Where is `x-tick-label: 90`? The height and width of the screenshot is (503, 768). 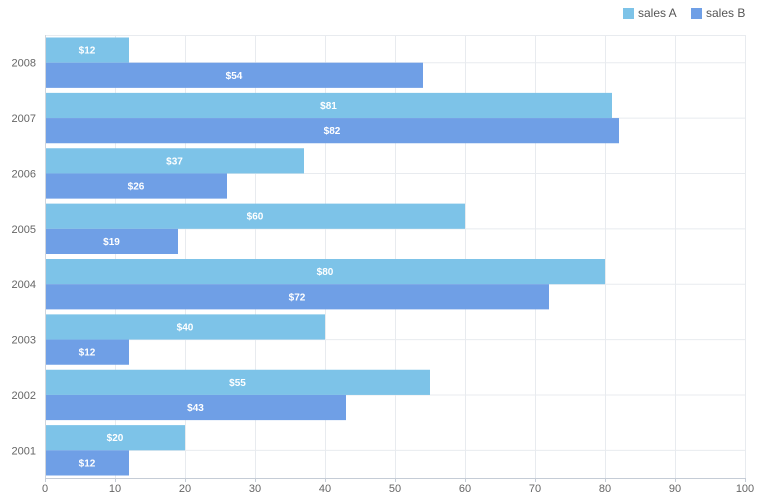 x-tick-label: 90 is located at coordinates (675, 489).